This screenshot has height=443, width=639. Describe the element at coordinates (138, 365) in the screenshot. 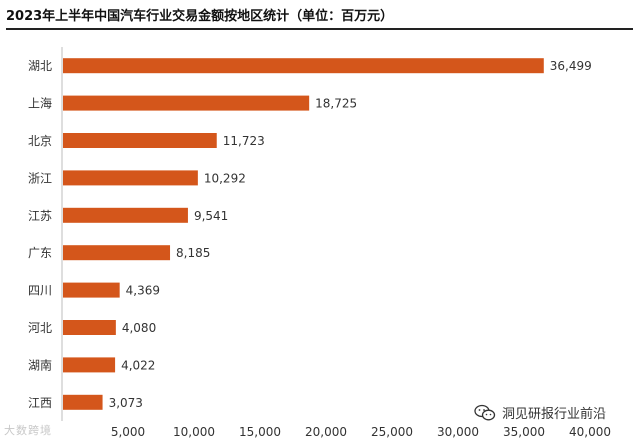

I see `value-label: 4,022` at that location.